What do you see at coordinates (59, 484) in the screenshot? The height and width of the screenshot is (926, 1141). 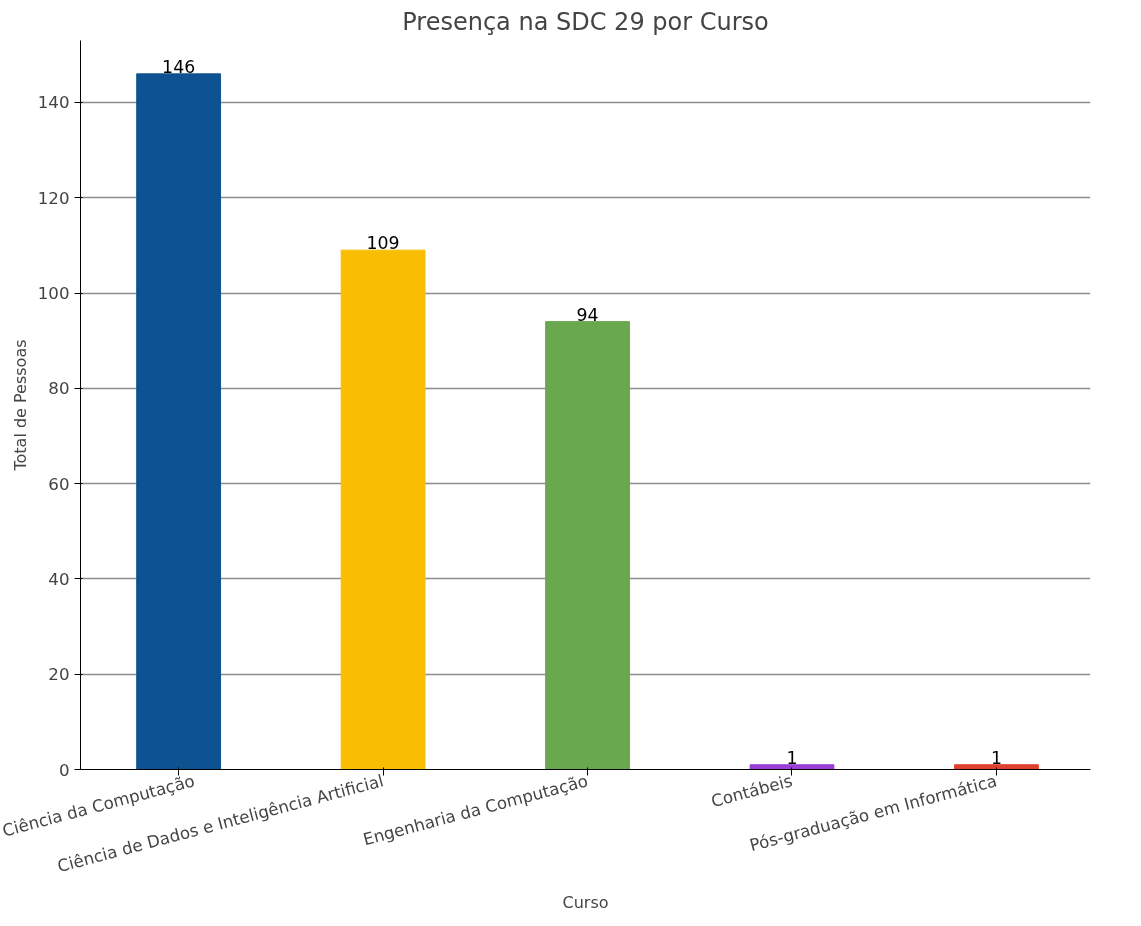 I see `y-tick-label: 60` at bounding box center [59, 484].